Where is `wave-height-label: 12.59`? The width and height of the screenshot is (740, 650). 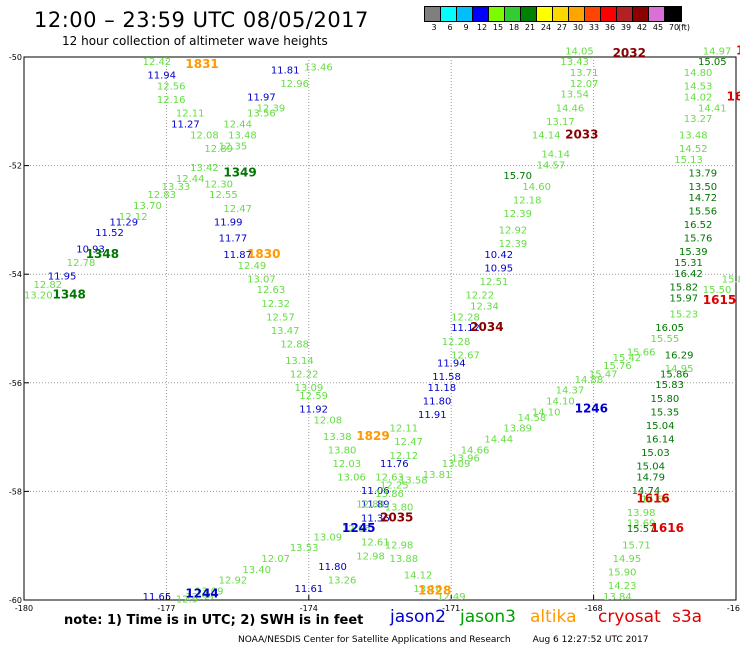
wave-height-label: 12.59 is located at coordinates (313, 396).